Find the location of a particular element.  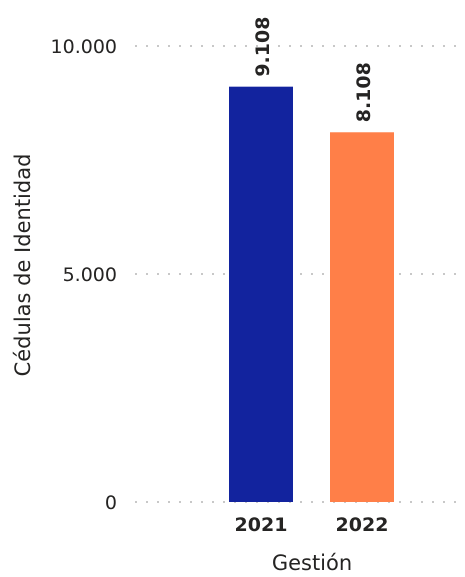

y-tick-label: 10.000 is located at coordinates (84, 47).